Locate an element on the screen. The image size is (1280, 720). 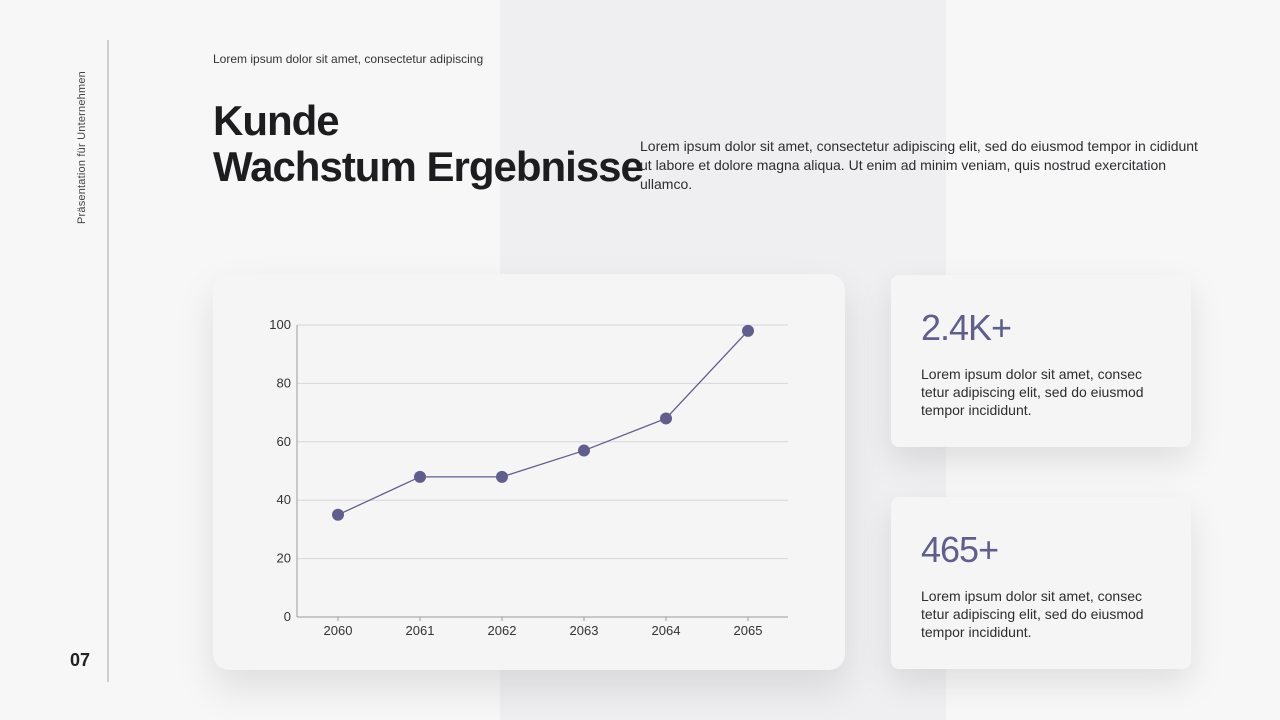
x-tick-label: 2065 is located at coordinates (748, 630).